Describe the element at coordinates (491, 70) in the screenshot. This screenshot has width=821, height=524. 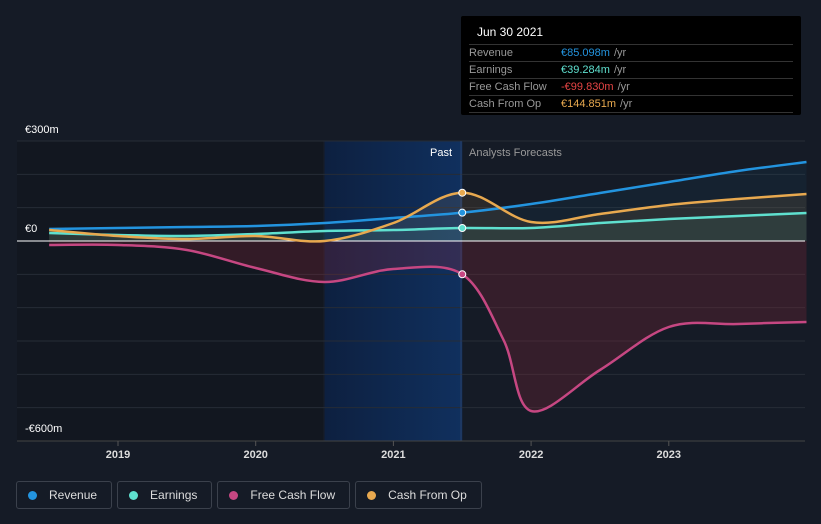
I see `tooltip-label: Earnings` at that location.